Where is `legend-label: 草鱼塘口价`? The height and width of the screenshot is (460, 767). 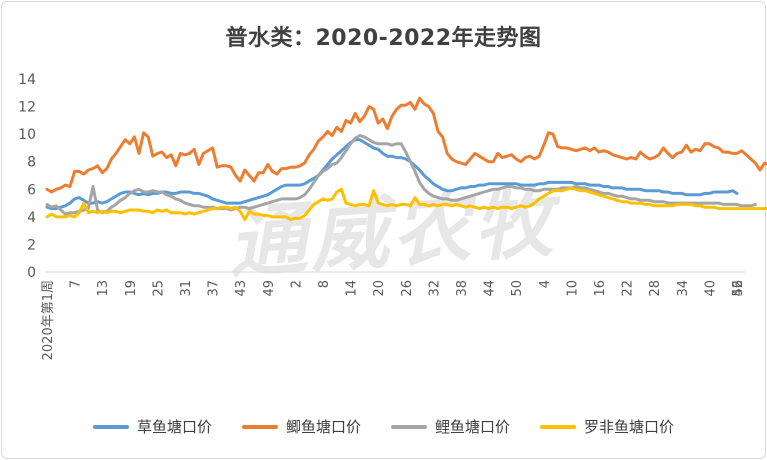
legend-label: 草鱼塘口价 is located at coordinates (174, 427).